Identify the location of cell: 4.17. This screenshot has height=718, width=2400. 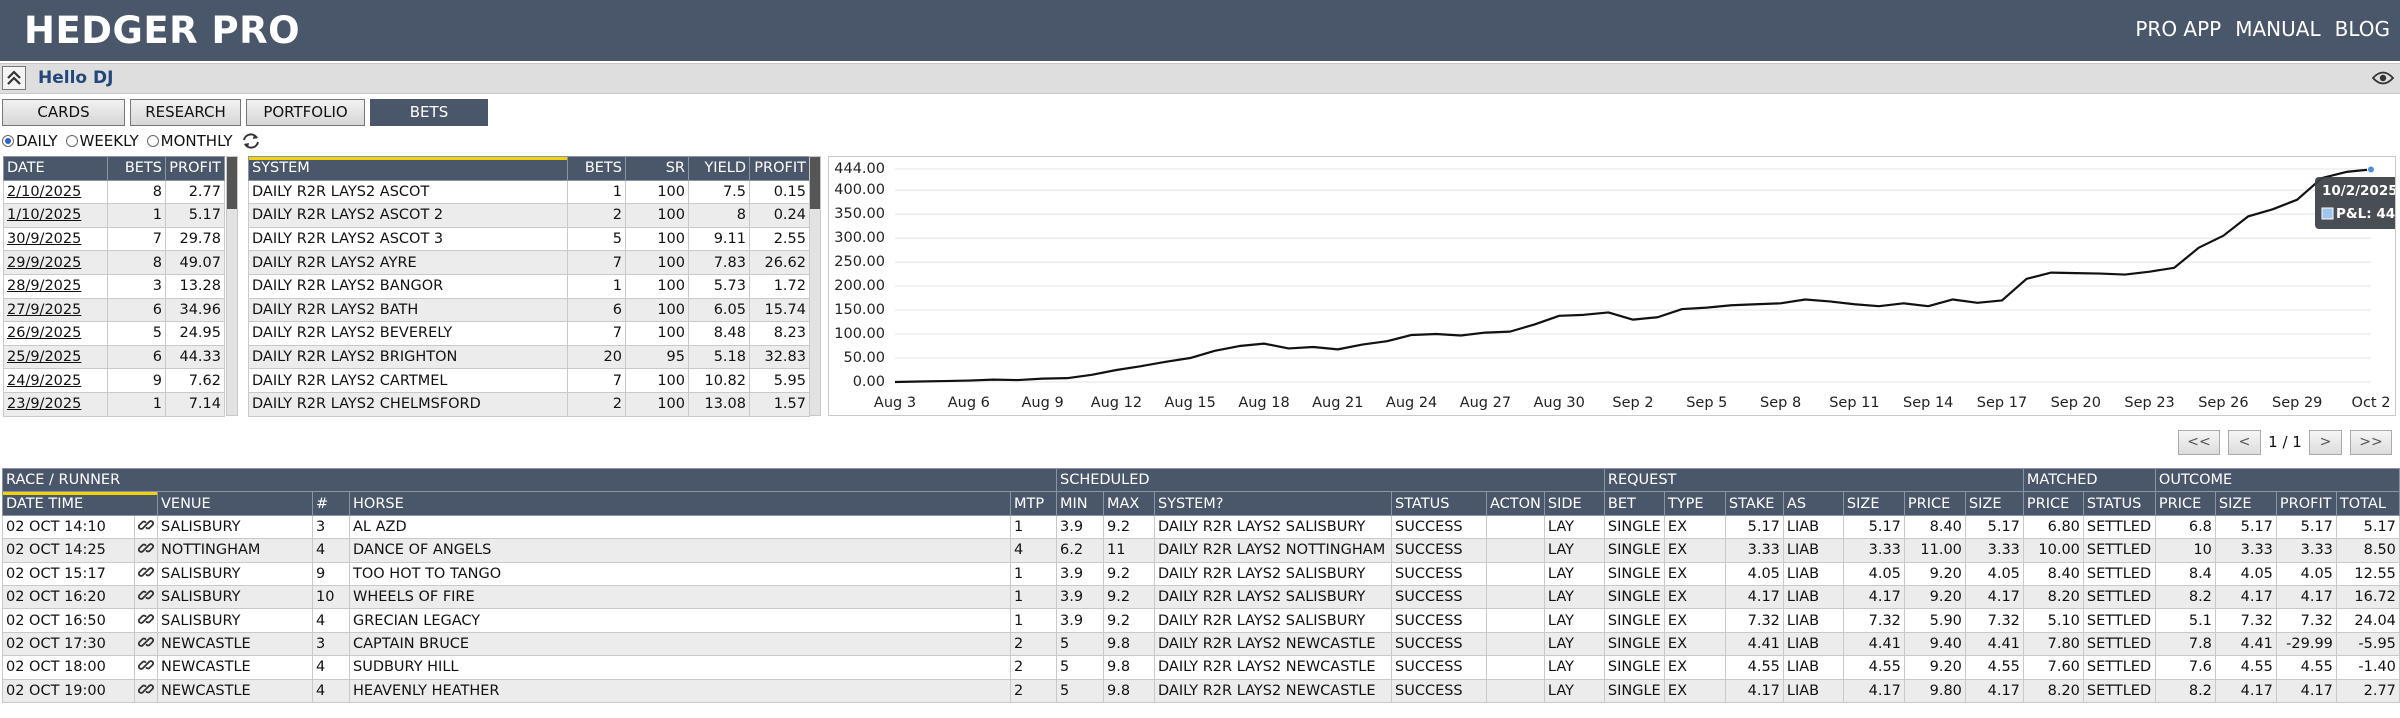
(1994, 690).